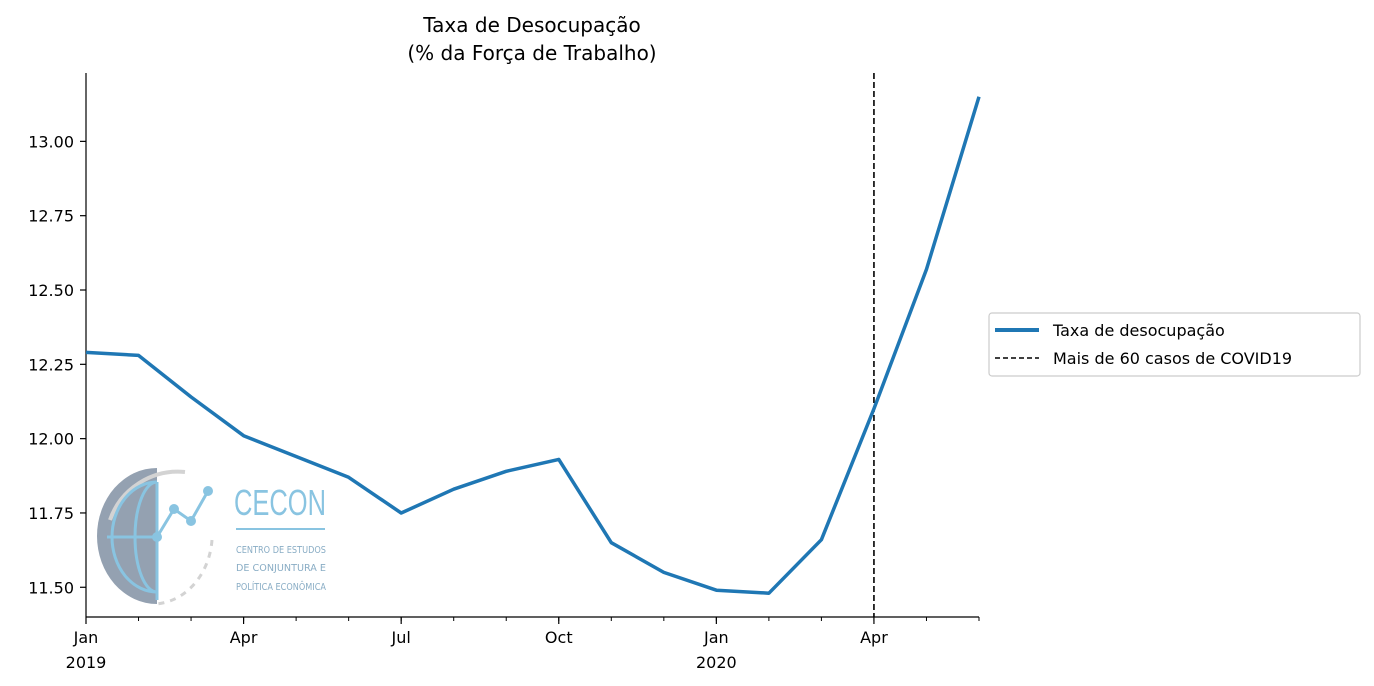 The height and width of the screenshot is (686, 1374). I want to click on logo-text-line-3: POLÍTICA ECONÔMICA, so click(281, 586).